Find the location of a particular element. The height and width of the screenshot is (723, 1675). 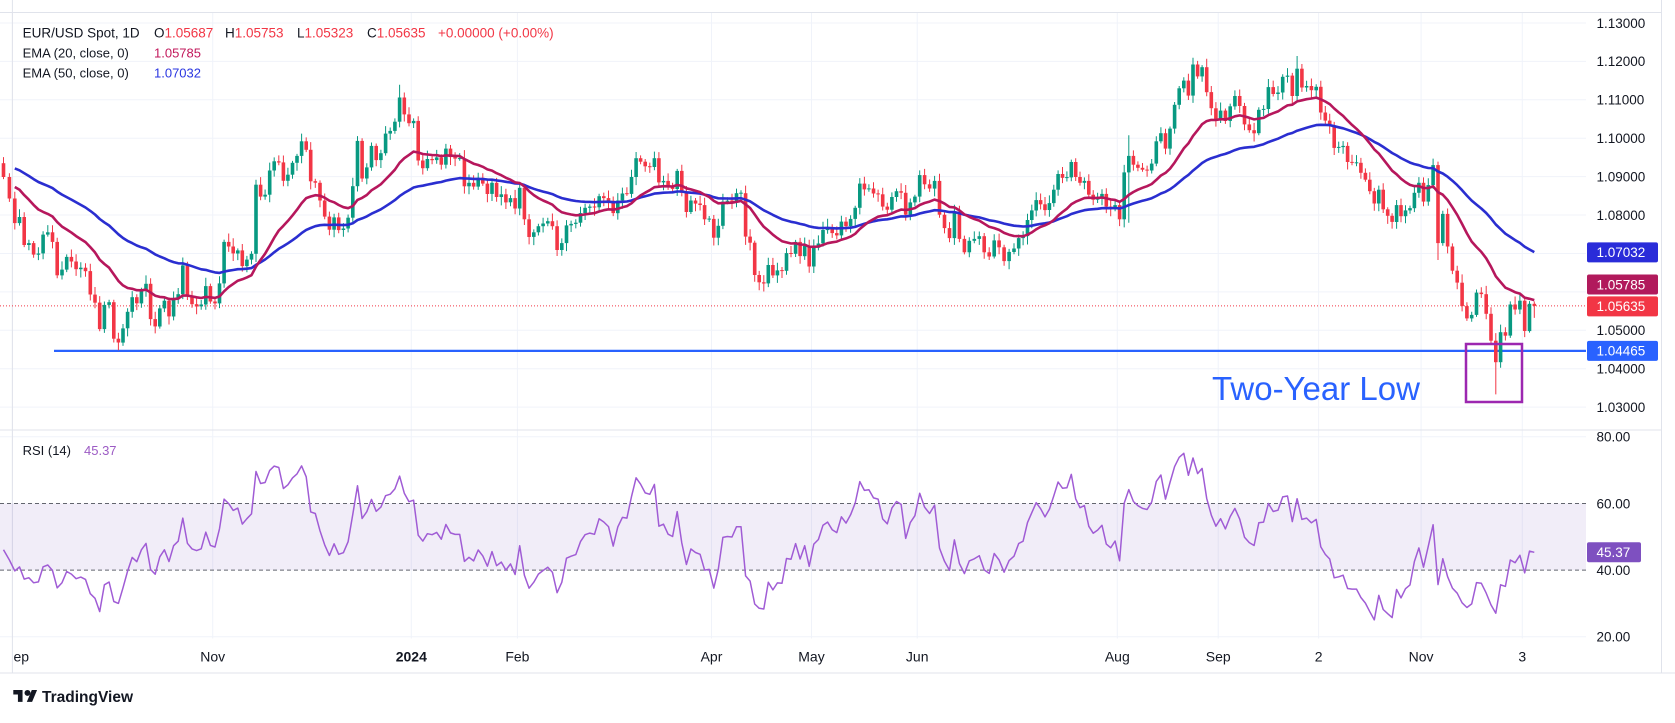

svg-text: 1.08000 is located at coordinates (1621, 215).